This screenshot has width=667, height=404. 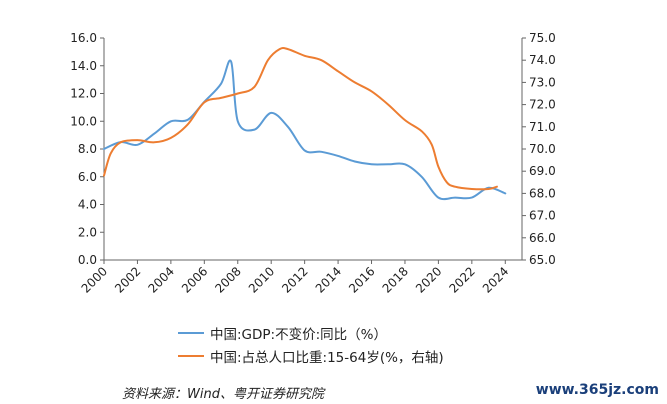 I want to click on watermark: www.365jz.com, so click(x=597, y=390).